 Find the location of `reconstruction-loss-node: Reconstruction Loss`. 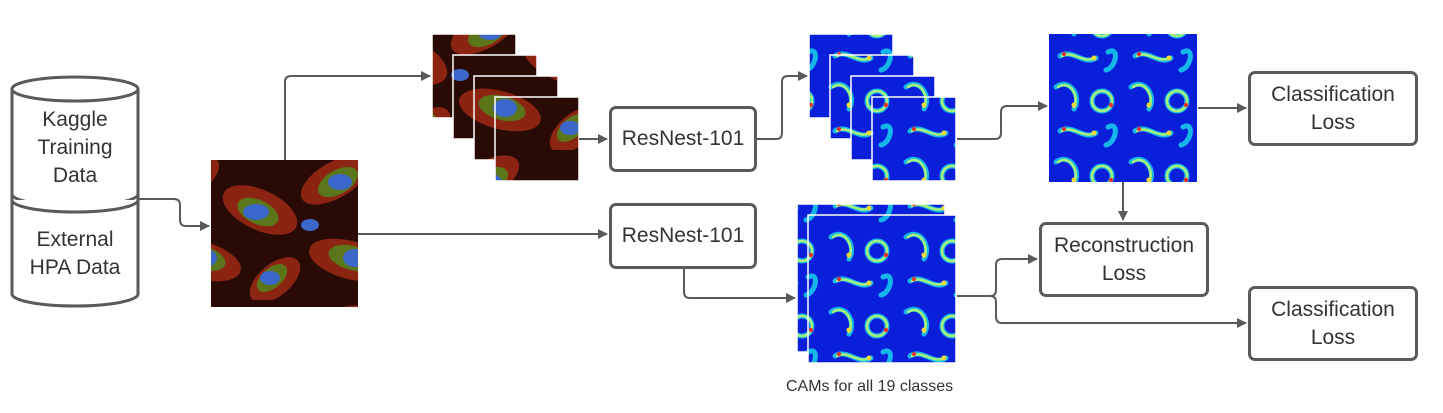

reconstruction-loss-node: Reconstruction Loss is located at coordinates (1124, 259).